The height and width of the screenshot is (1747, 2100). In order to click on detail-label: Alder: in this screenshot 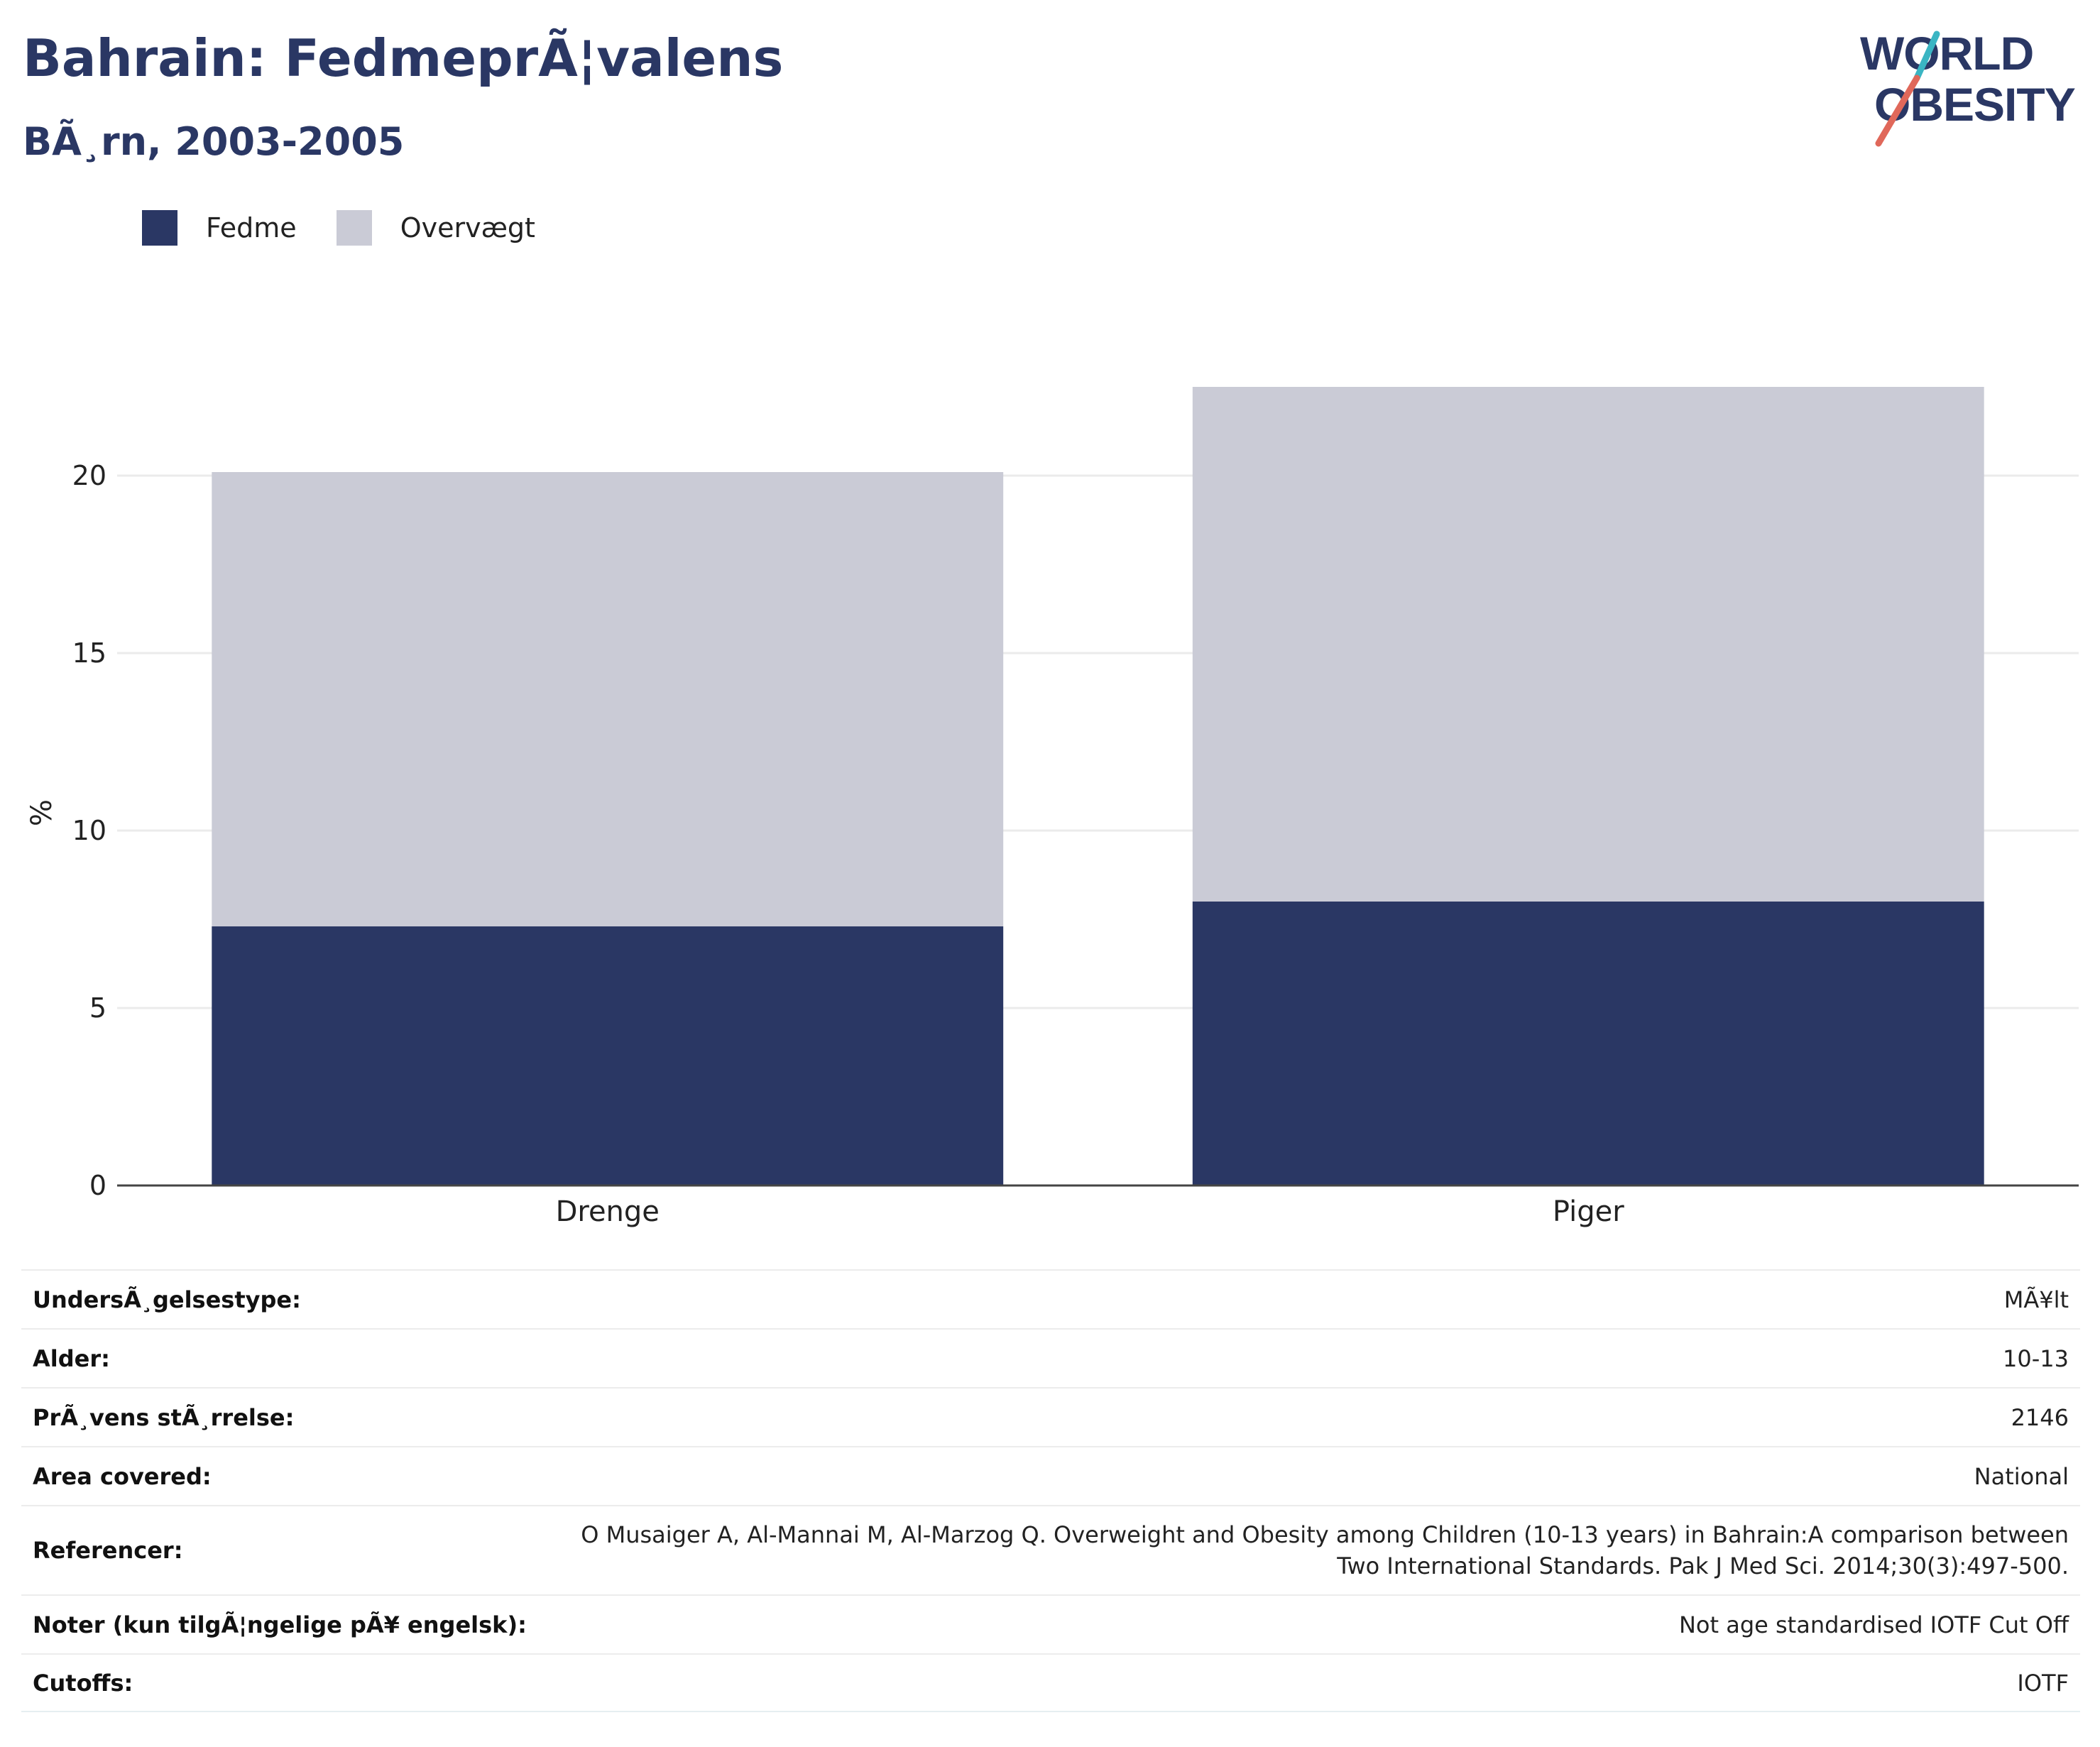, I will do `click(71, 1358)`.